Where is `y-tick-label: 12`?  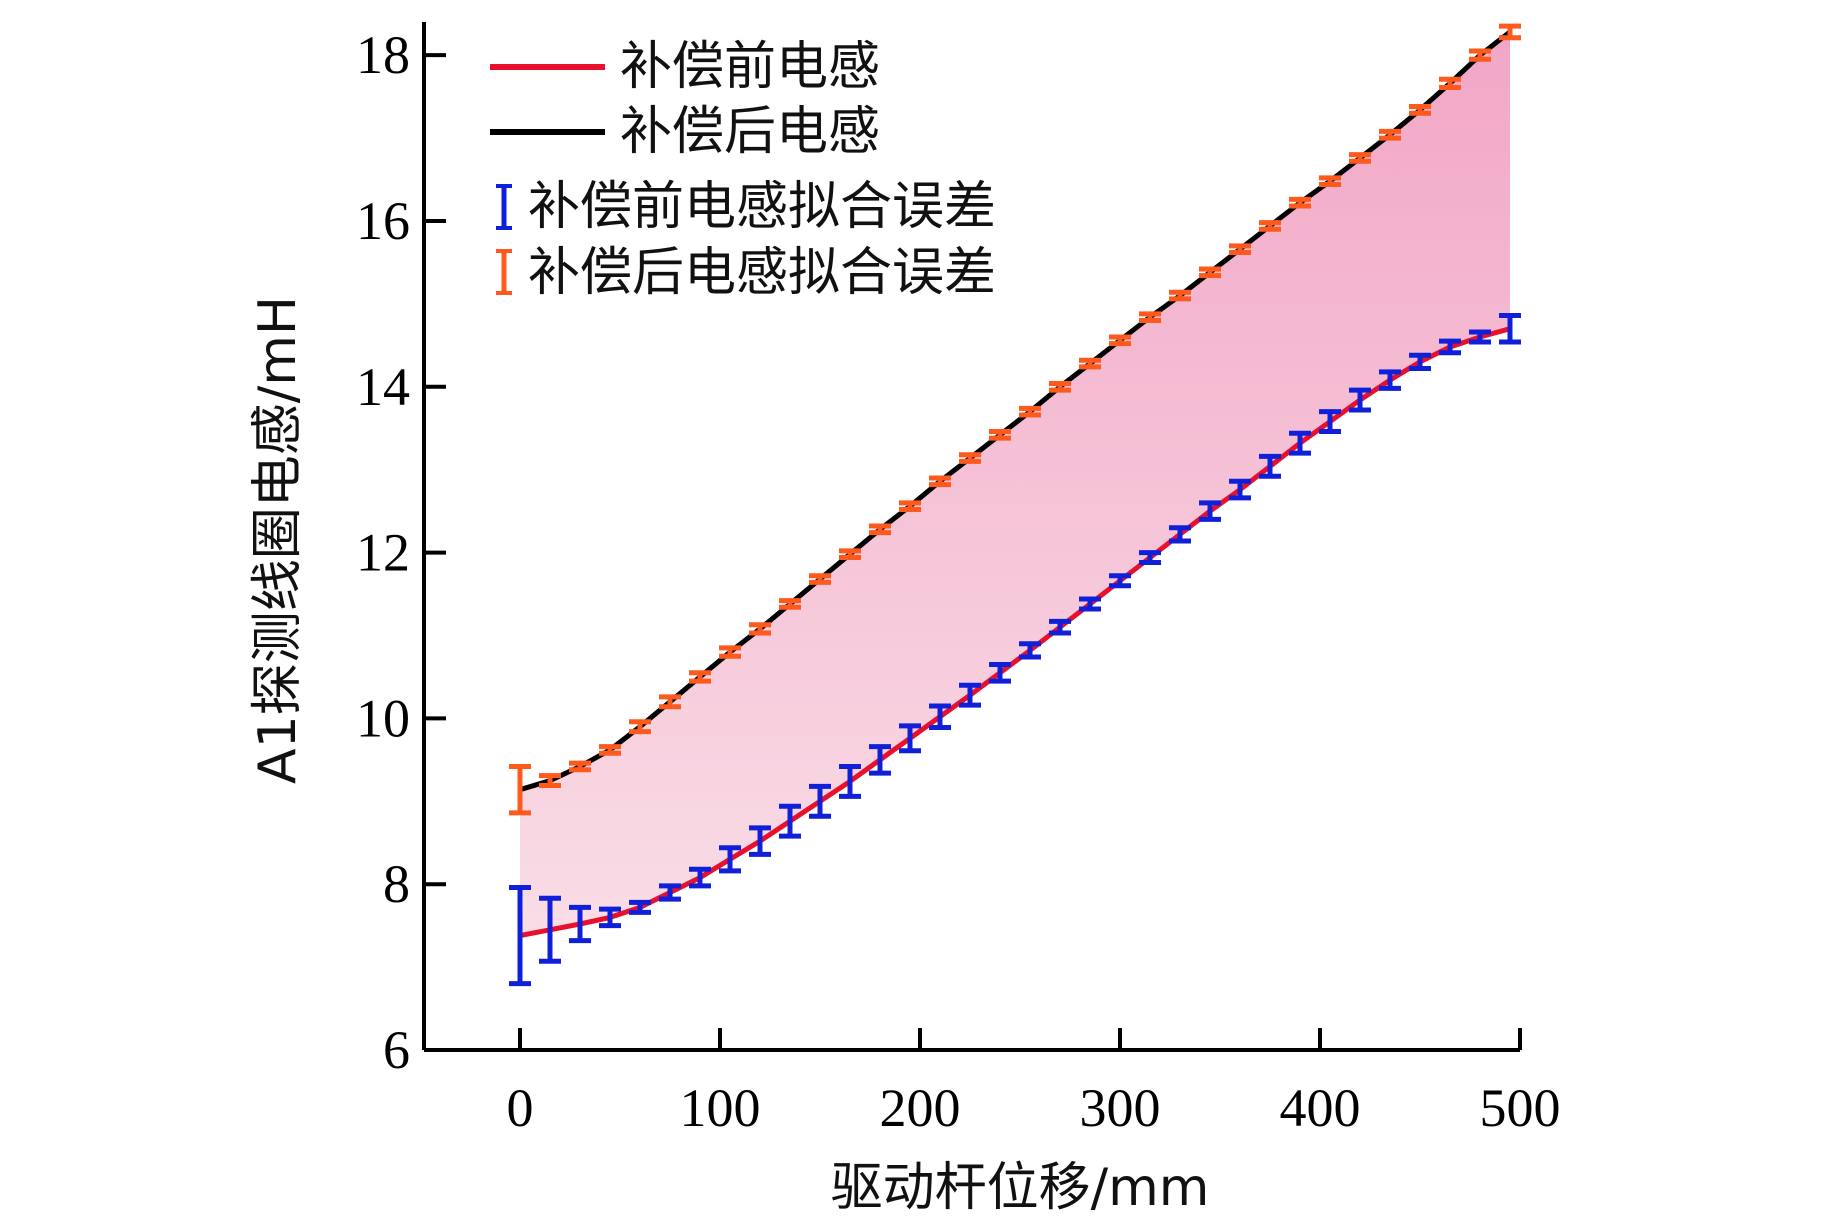
y-tick-label: 12 is located at coordinates (383, 553).